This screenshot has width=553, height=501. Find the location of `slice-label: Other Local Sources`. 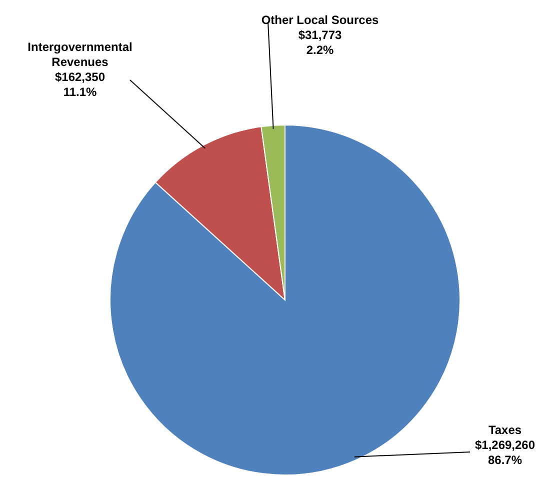

slice-label: Other Local Sources is located at coordinates (320, 20).